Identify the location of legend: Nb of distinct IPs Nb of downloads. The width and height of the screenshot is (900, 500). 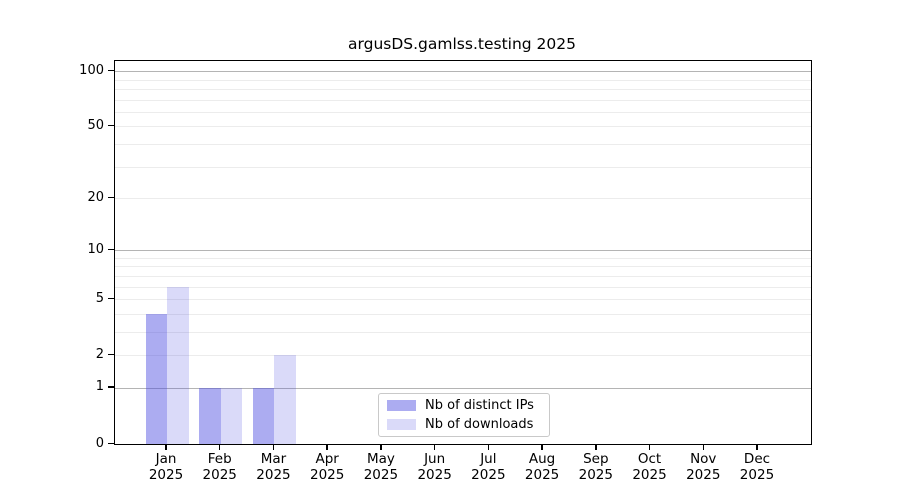
(464, 415).